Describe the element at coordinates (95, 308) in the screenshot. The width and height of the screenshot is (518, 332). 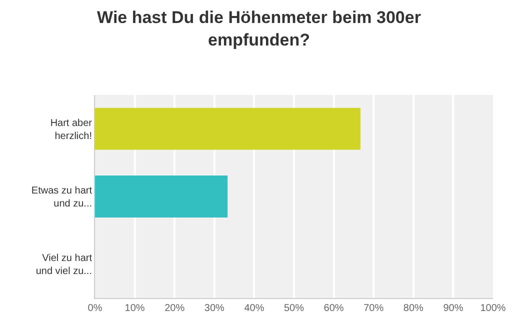
I see `x-tick-label: 0%` at that location.